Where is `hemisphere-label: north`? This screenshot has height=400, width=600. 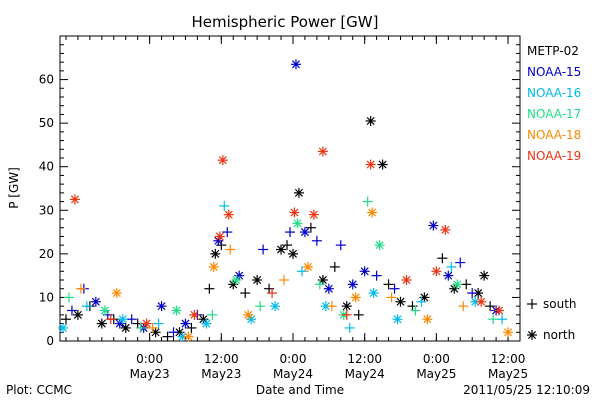
hemisphere-label: north is located at coordinates (559, 335).